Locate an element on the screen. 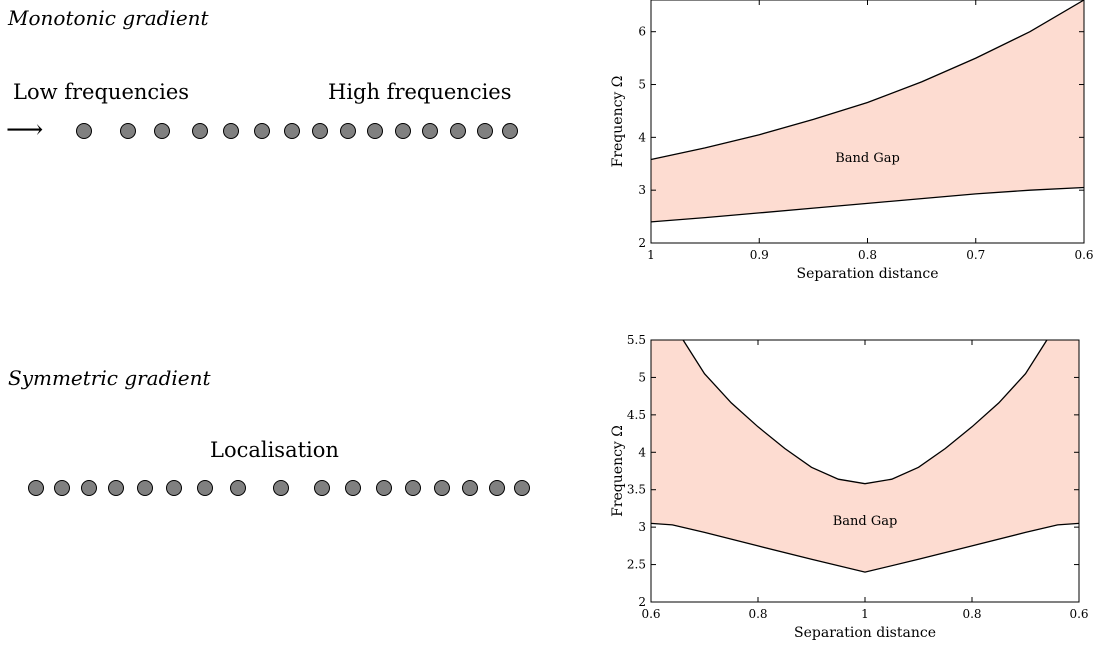  symmetric-gradient-heading: Symmetric gradient is located at coordinates (109, 378).